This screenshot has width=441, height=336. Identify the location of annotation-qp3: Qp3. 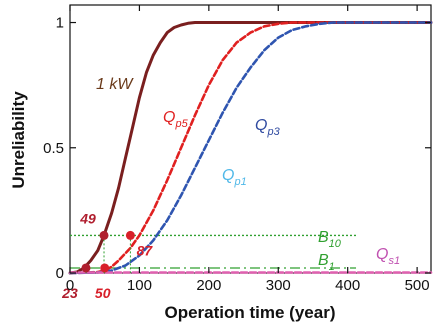
(268, 127).